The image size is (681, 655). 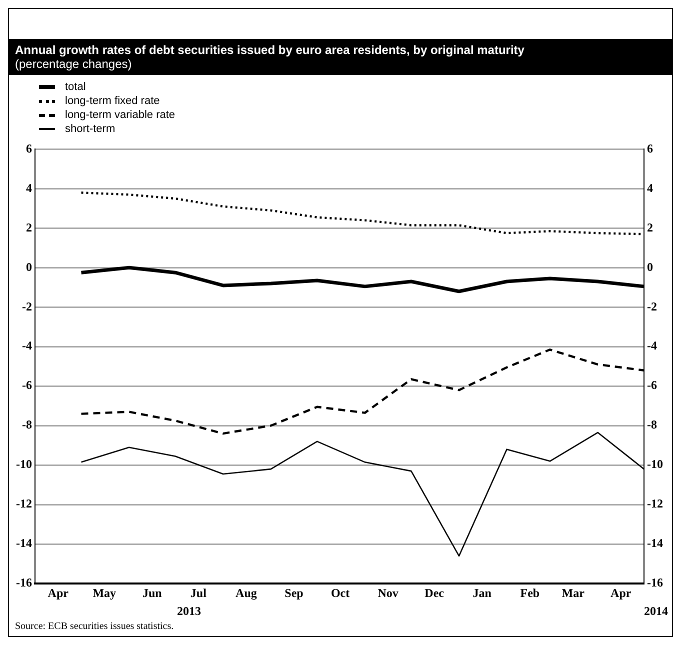 I want to click on y-tick-label: -6, so click(x=27, y=385).